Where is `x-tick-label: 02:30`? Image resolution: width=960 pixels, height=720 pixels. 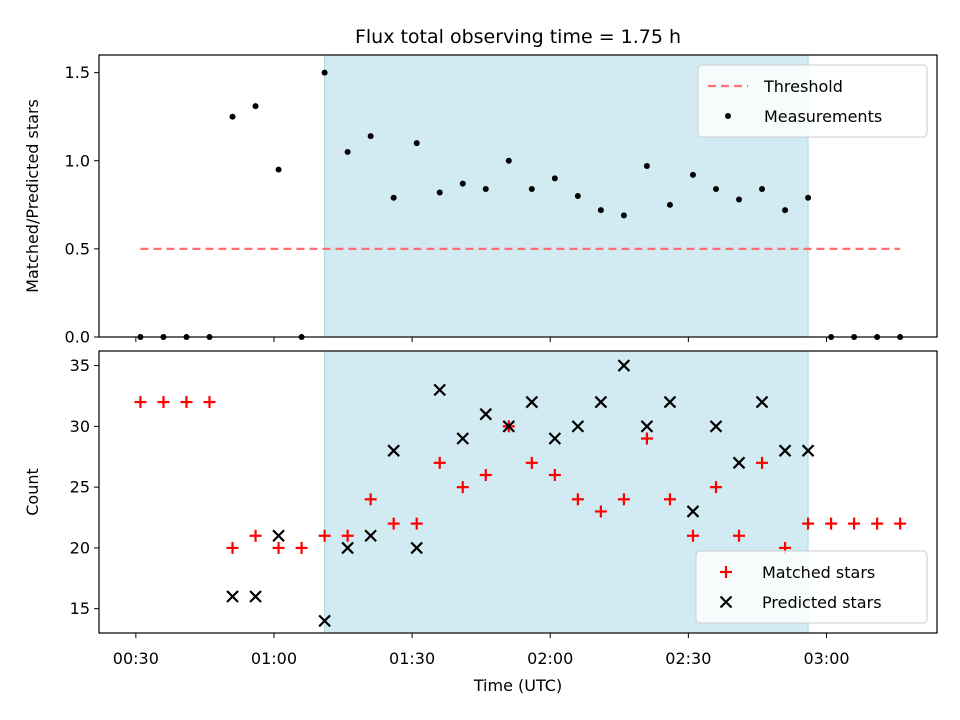 x-tick-label: 02:30 is located at coordinates (688, 658).